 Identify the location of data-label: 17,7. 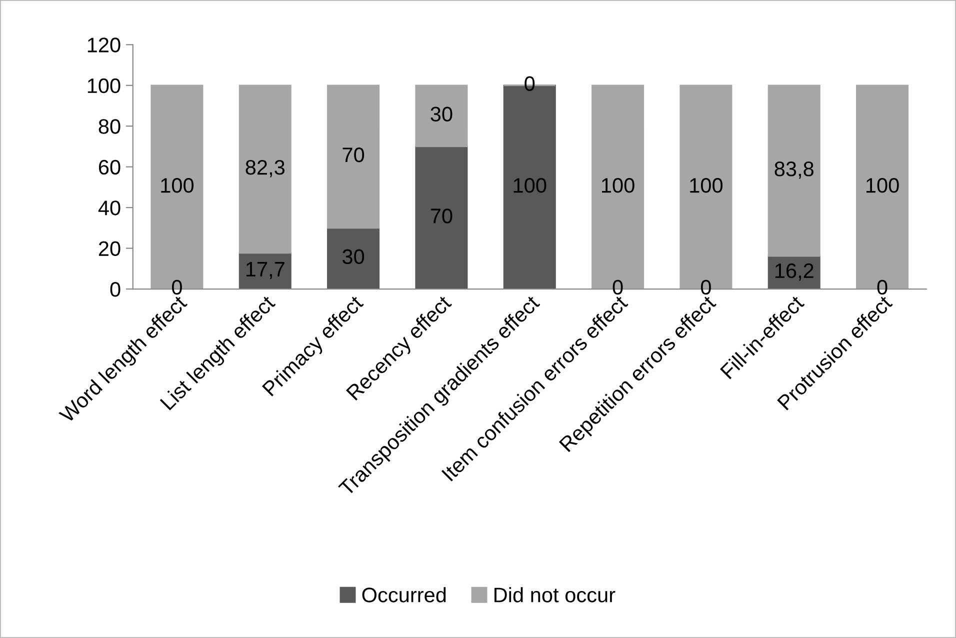
(265, 271).